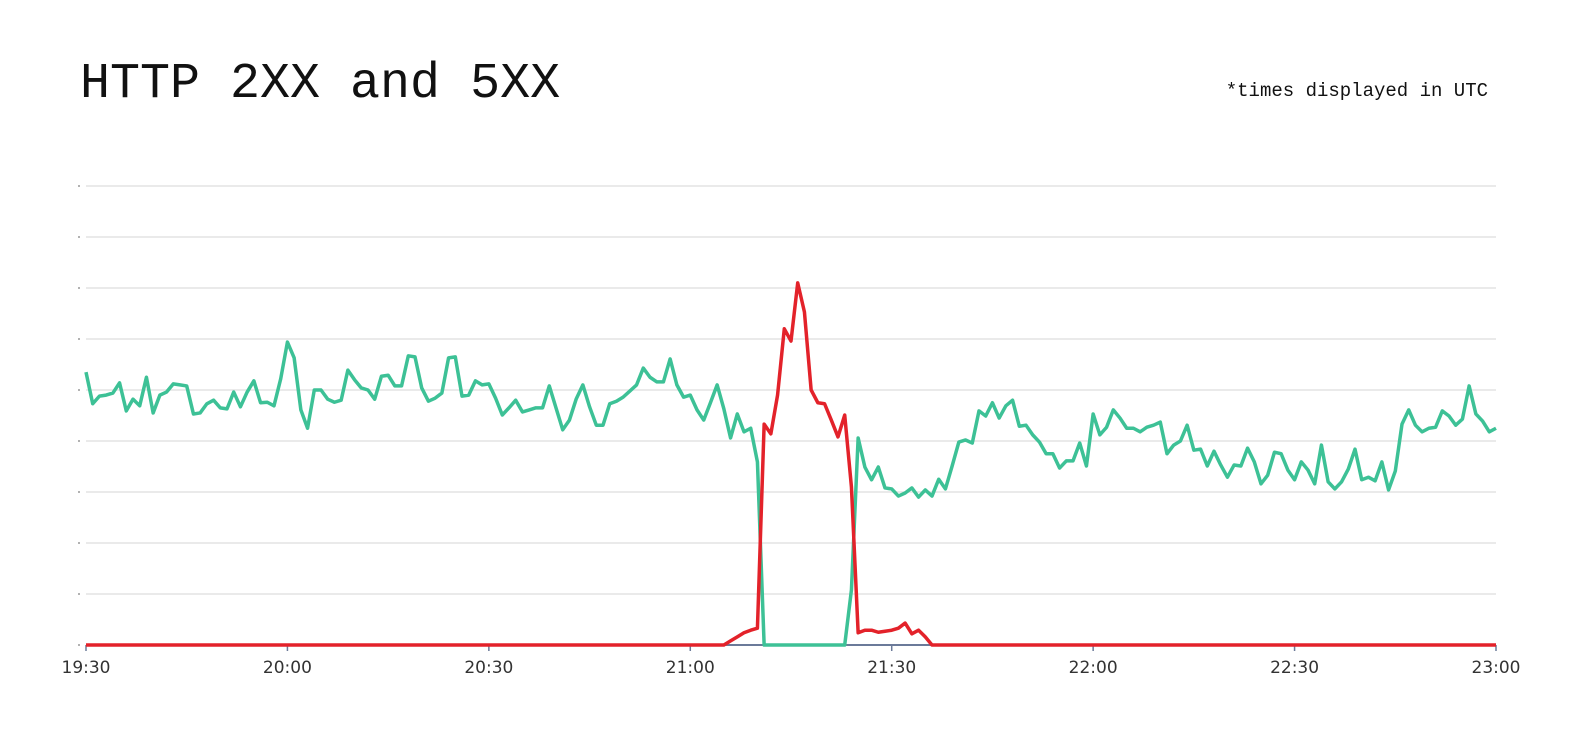 This screenshot has width=1584, height=736. What do you see at coordinates (1093, 668) in the screenshot?
I see `x-tick-label: 22:00` at bounding box center [1093, 668].